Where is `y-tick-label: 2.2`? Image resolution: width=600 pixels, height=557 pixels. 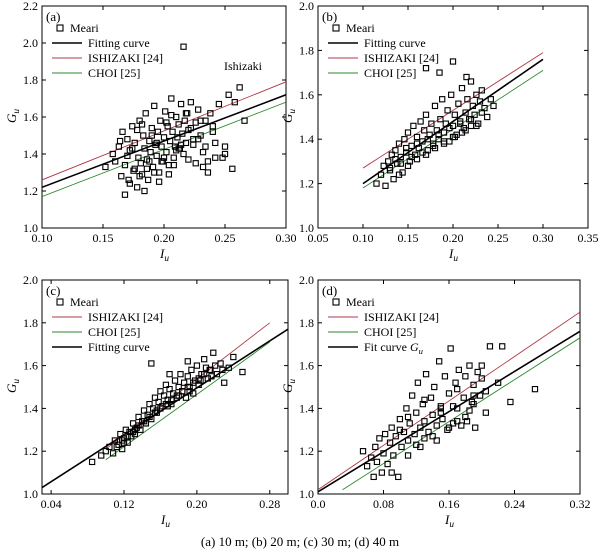 y-tick-label: 2.2 is located at coordinates (30, 6).